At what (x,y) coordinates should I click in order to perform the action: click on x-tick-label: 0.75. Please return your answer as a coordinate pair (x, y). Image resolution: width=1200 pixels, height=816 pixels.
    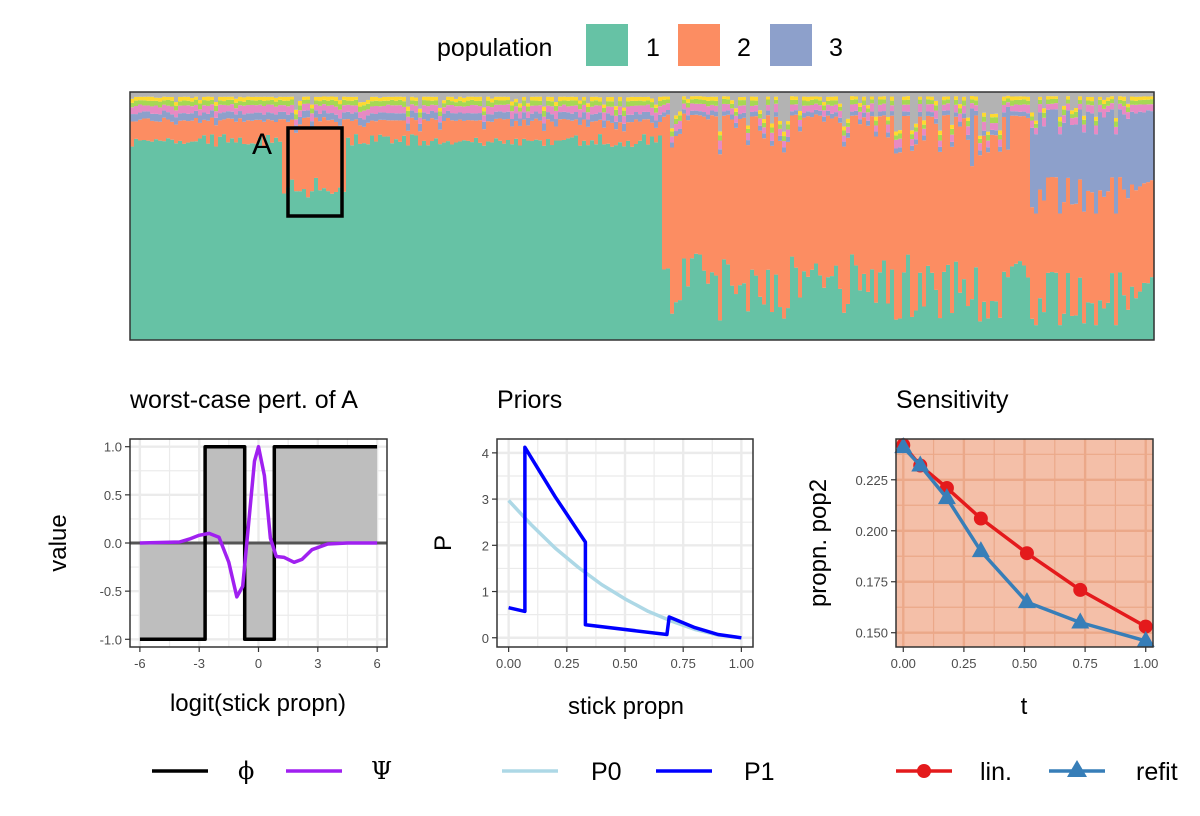
    Looking at the image, I should click on (683, 663).